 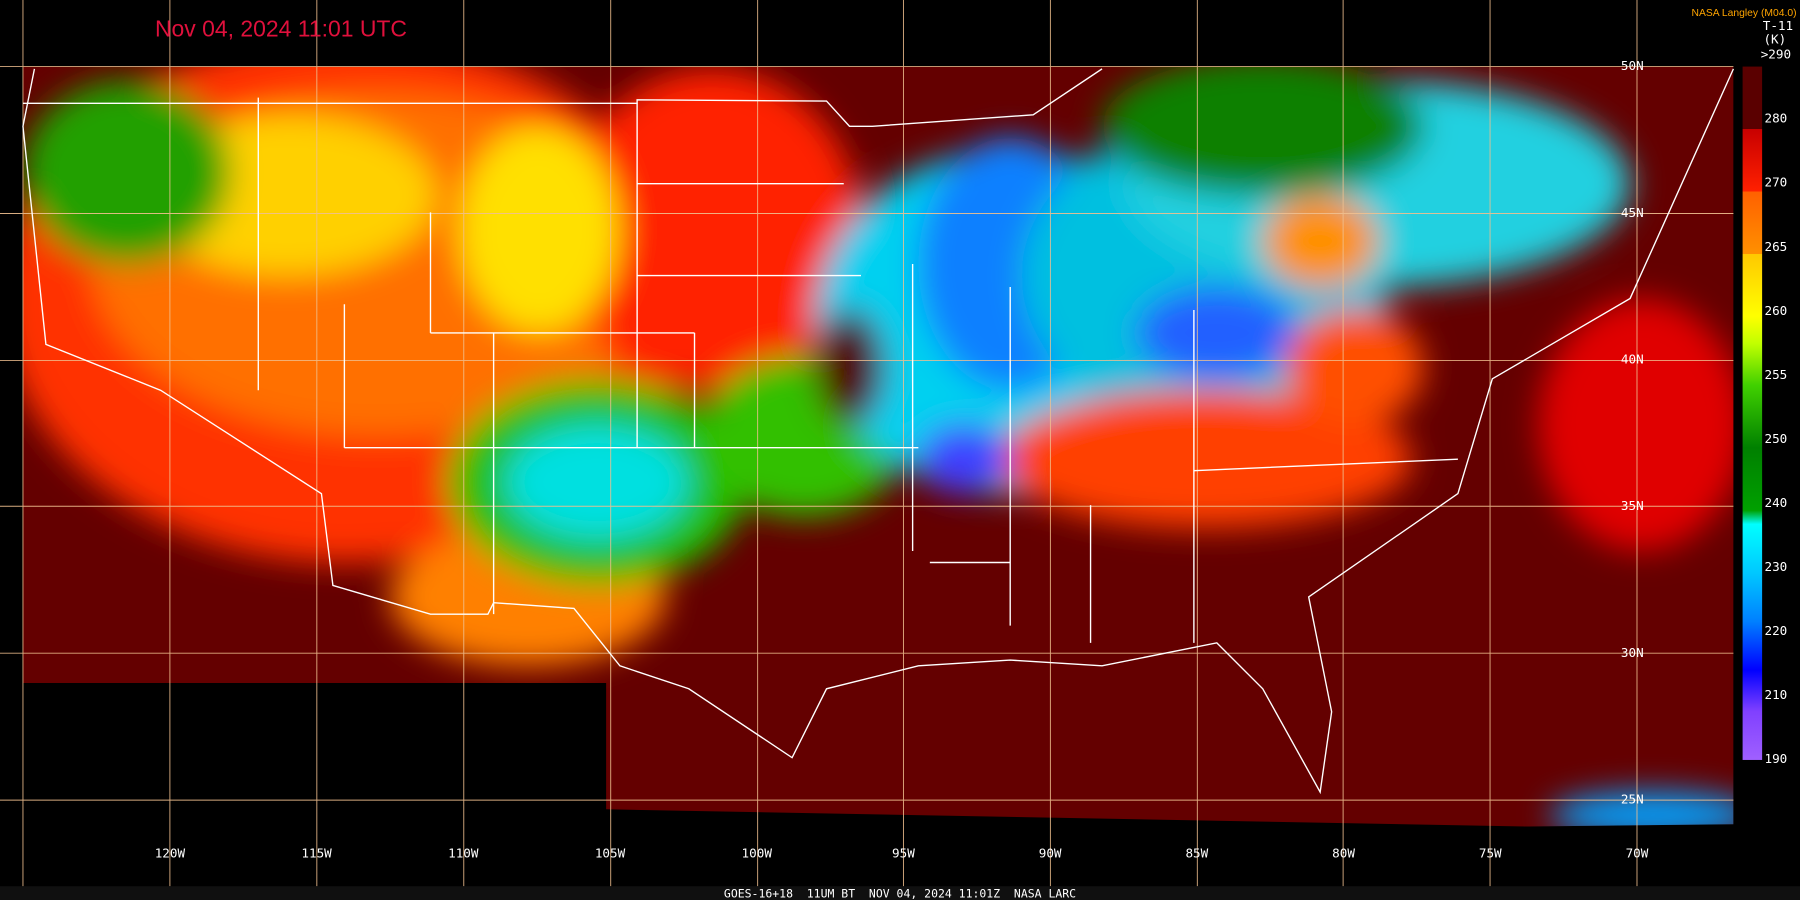 What do you see at coordinates (1776, 502) in the screenshot?
I see `colorbar-label: 240` at bounding box center [1776, 502].